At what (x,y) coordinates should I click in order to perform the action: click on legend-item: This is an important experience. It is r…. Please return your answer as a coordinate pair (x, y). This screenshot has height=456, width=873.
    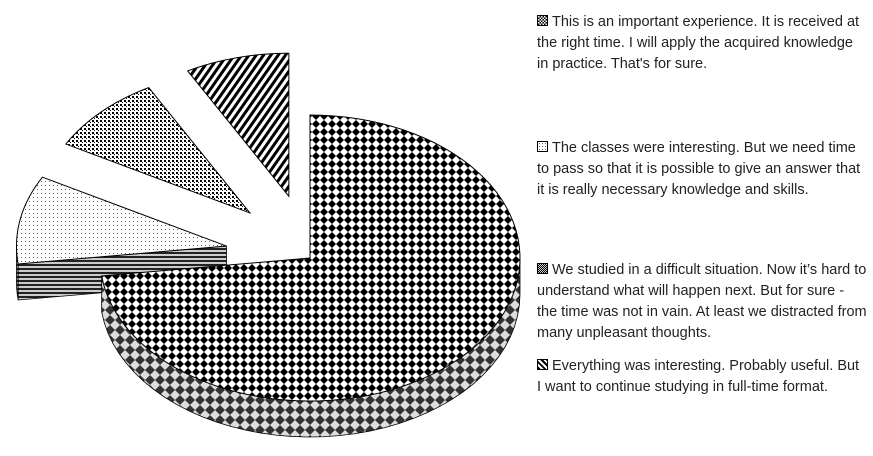
    Looking at the image, I should click on (702, 43).